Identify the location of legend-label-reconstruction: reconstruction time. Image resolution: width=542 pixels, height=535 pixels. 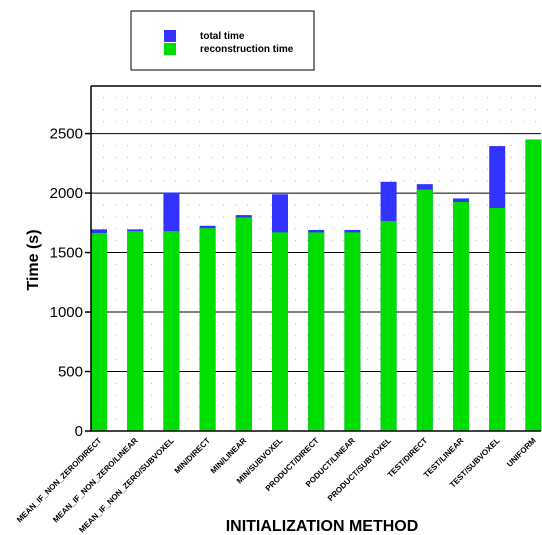
(247, 49).